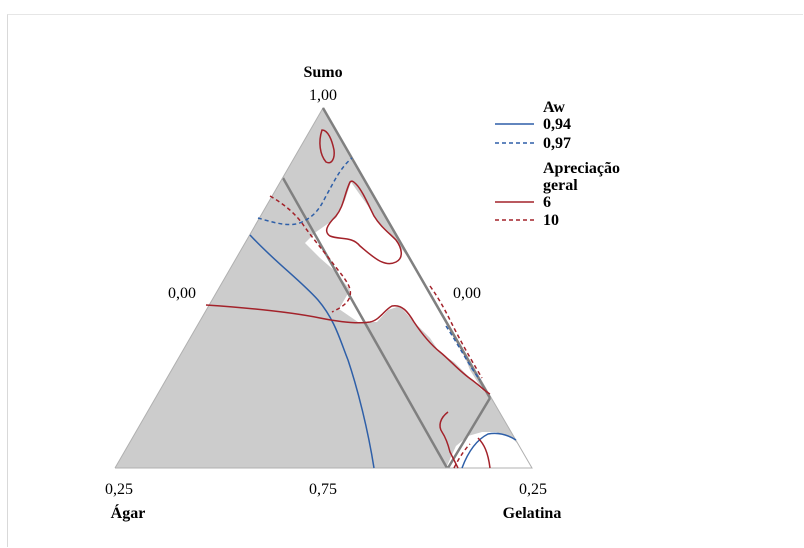  What do you see at coordinates (327, 146) in the screenshot?
I see `series-apreciacao-6-loop` at bounding box center [327, 146].